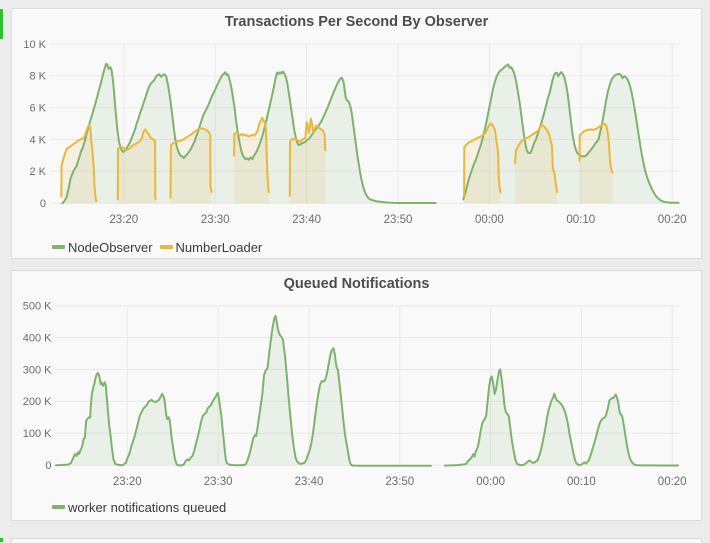 This screenshot has width=710, height=543. What do you see at coordinates (37, 307) in the screenshot?
I see `svg-text: 500 K` at bounding box center [37, 307].